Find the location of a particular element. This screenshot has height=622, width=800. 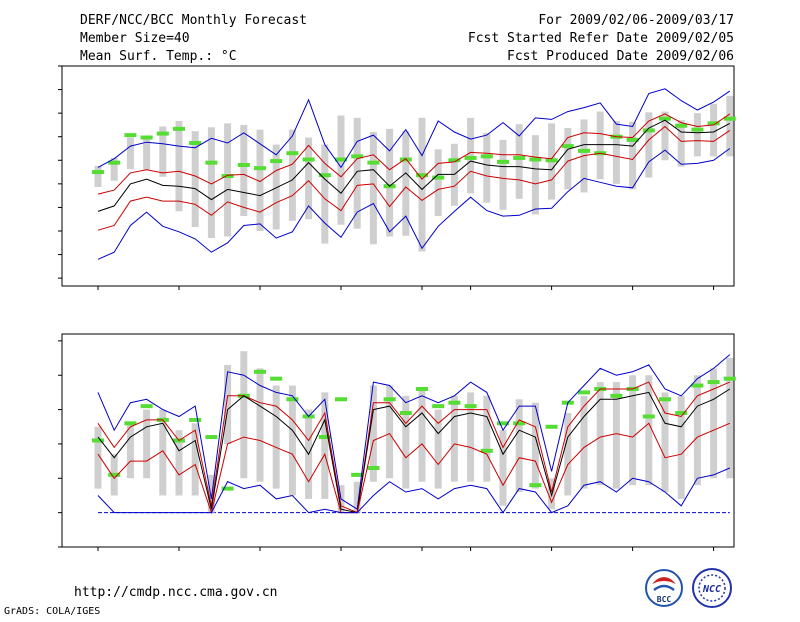

ncc-logo-text: NCC is located at coordinates (711, 589).